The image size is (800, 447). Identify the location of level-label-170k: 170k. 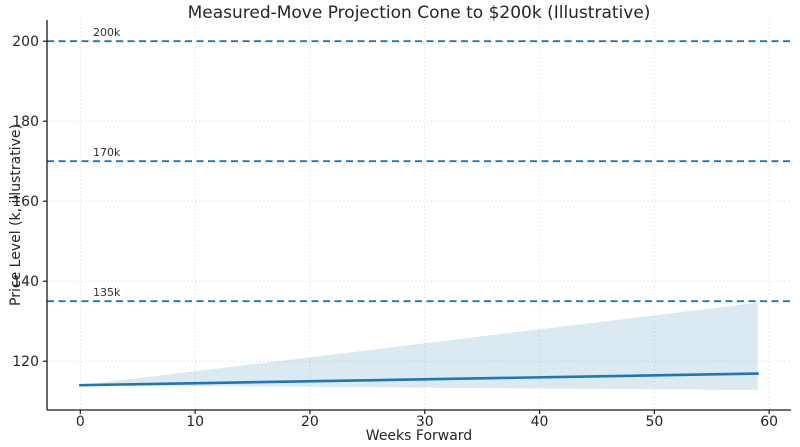
(107, 152).